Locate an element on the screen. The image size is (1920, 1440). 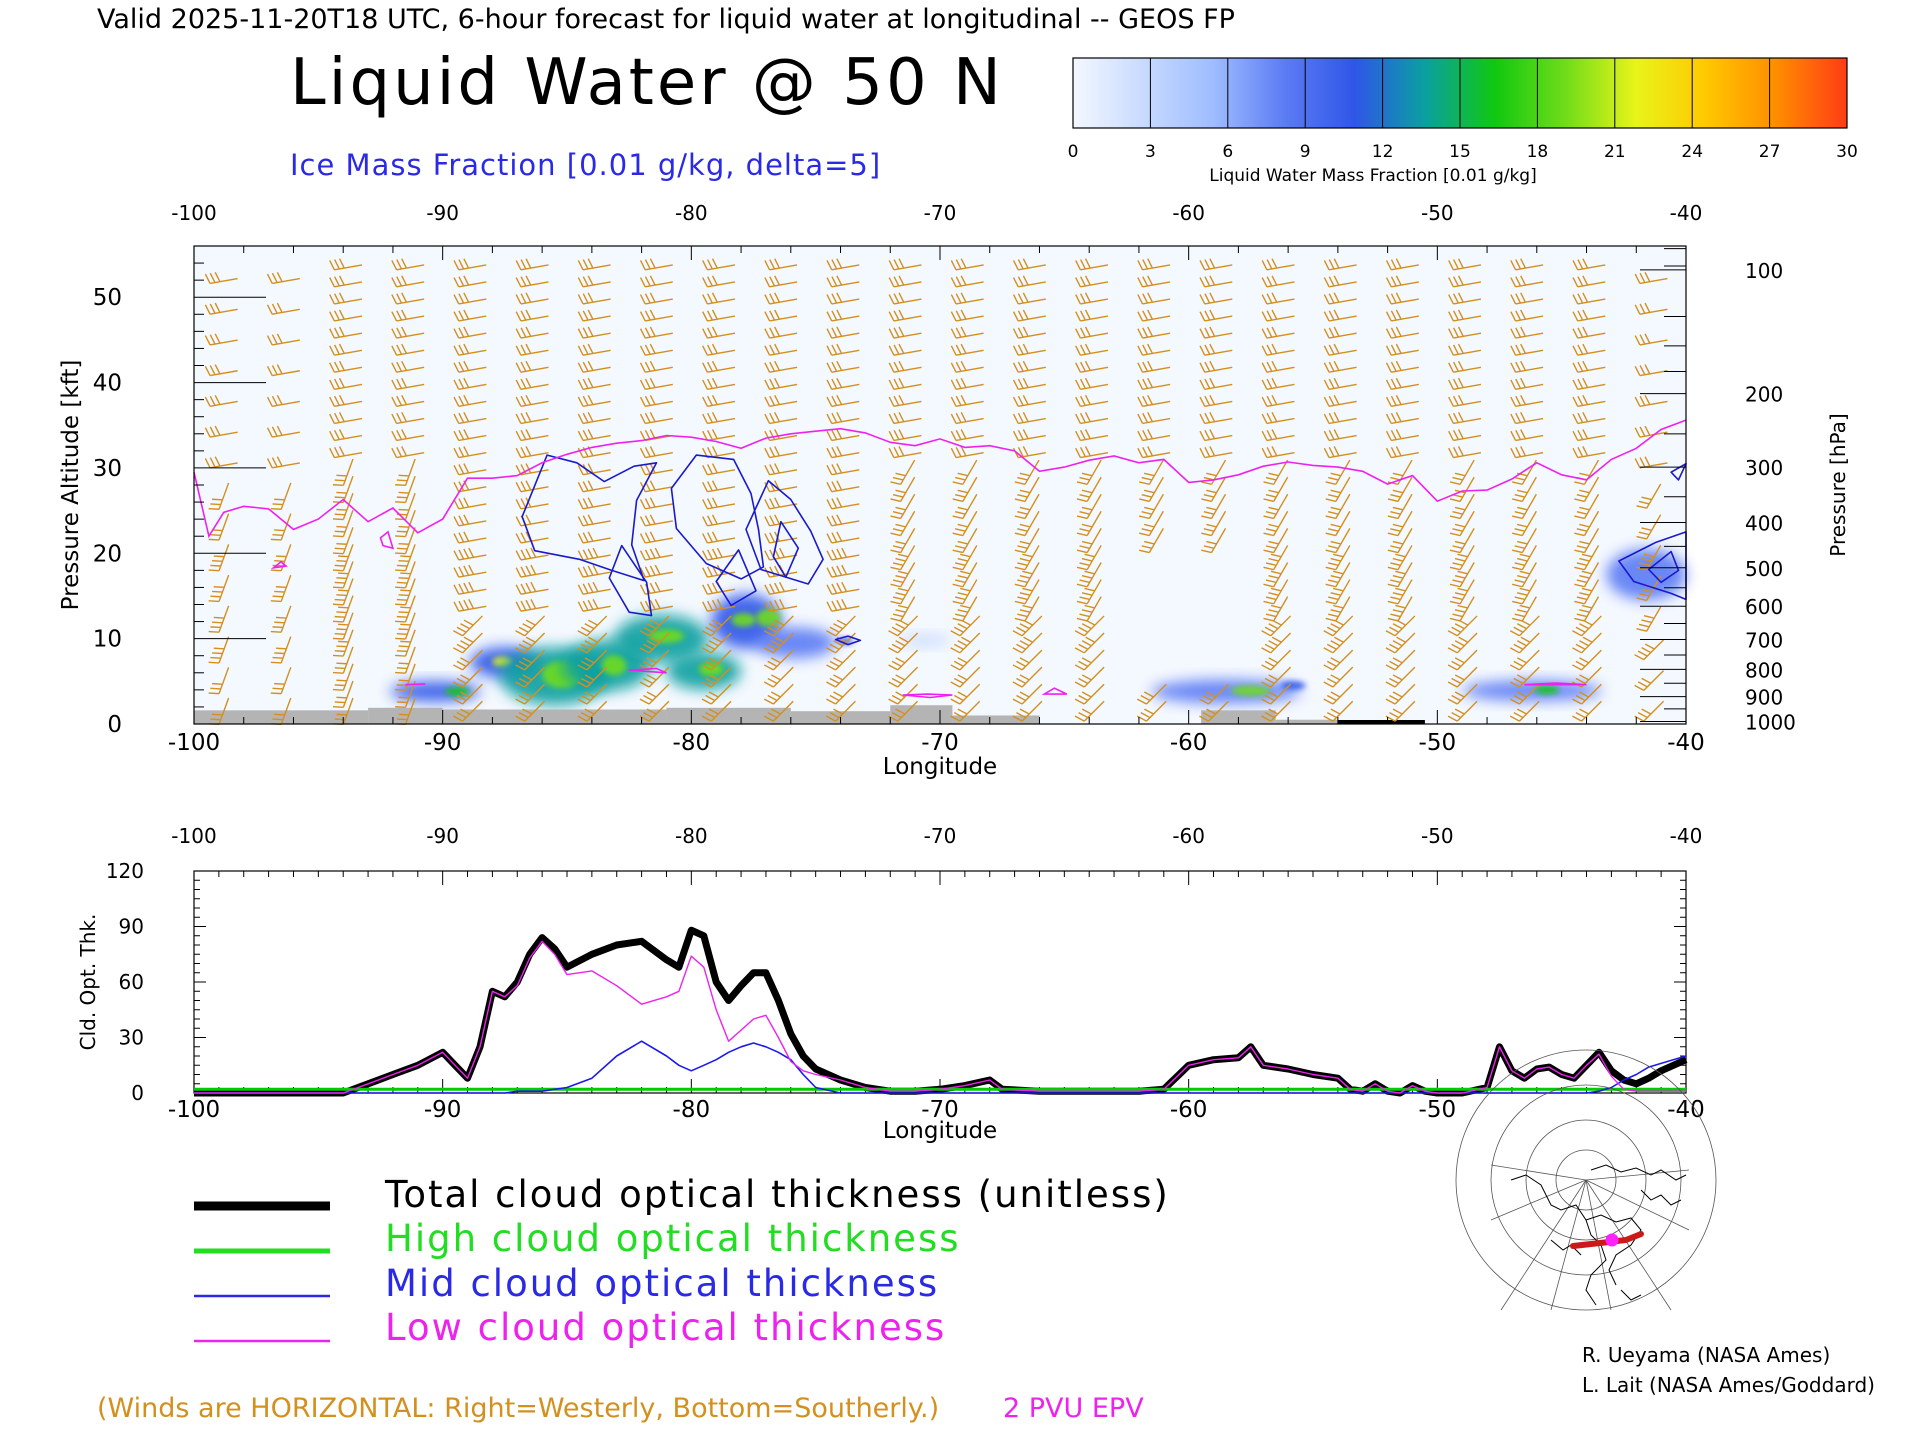
y-tick-label: 90 is located at coordinates (131, 927).